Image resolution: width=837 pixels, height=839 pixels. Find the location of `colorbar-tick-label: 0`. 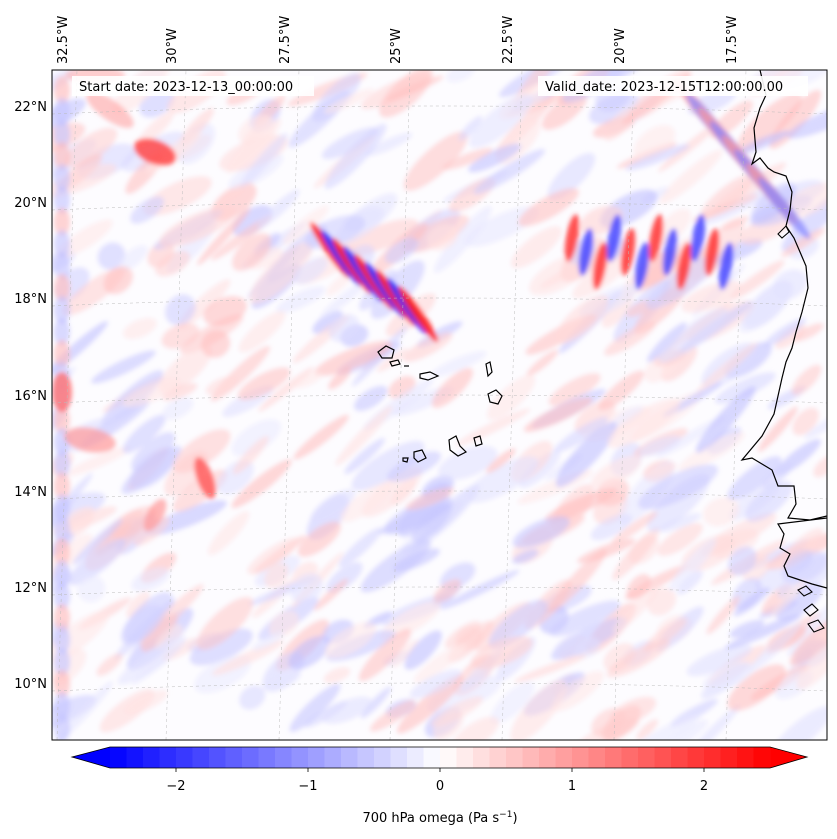

colorbar-tick-label: 0 is located at coordinates (440, 786).